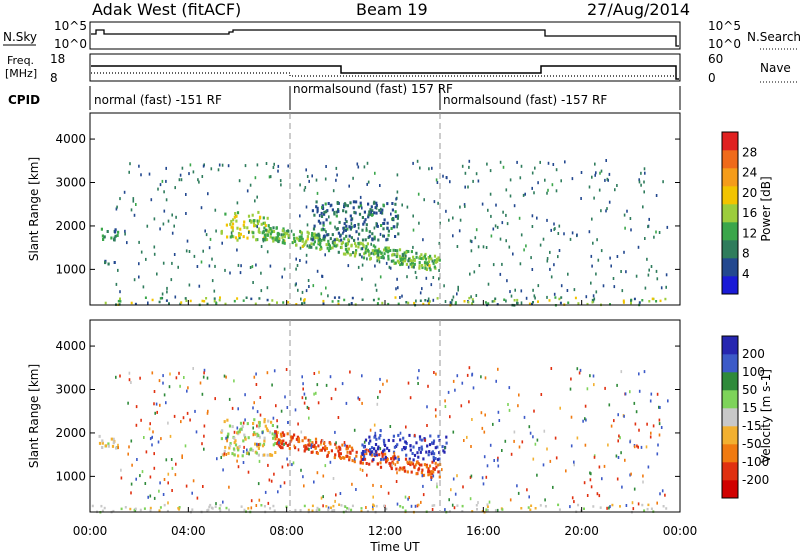 This screenshot has width=800, height=558. What do you see at coordinates (752, 426) in the screenshot?
I see `velocity-colorbar-tick: -15` at bounding box center [752, 426].